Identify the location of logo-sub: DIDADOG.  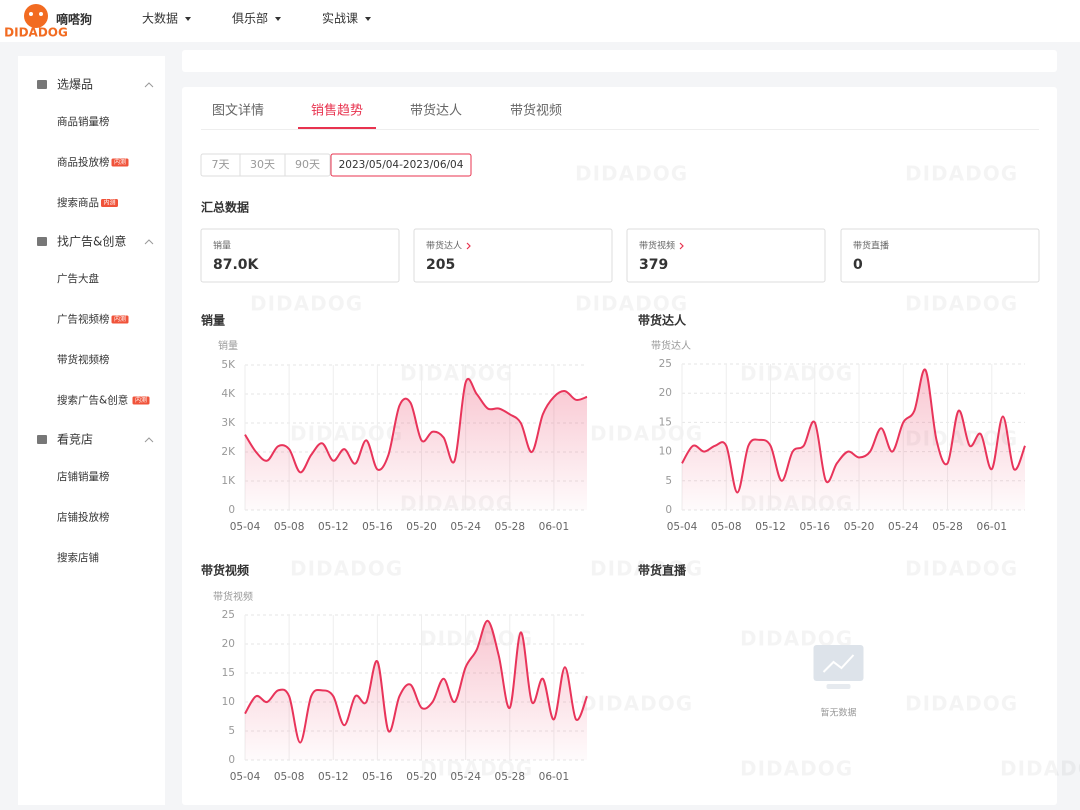
(36, 33).